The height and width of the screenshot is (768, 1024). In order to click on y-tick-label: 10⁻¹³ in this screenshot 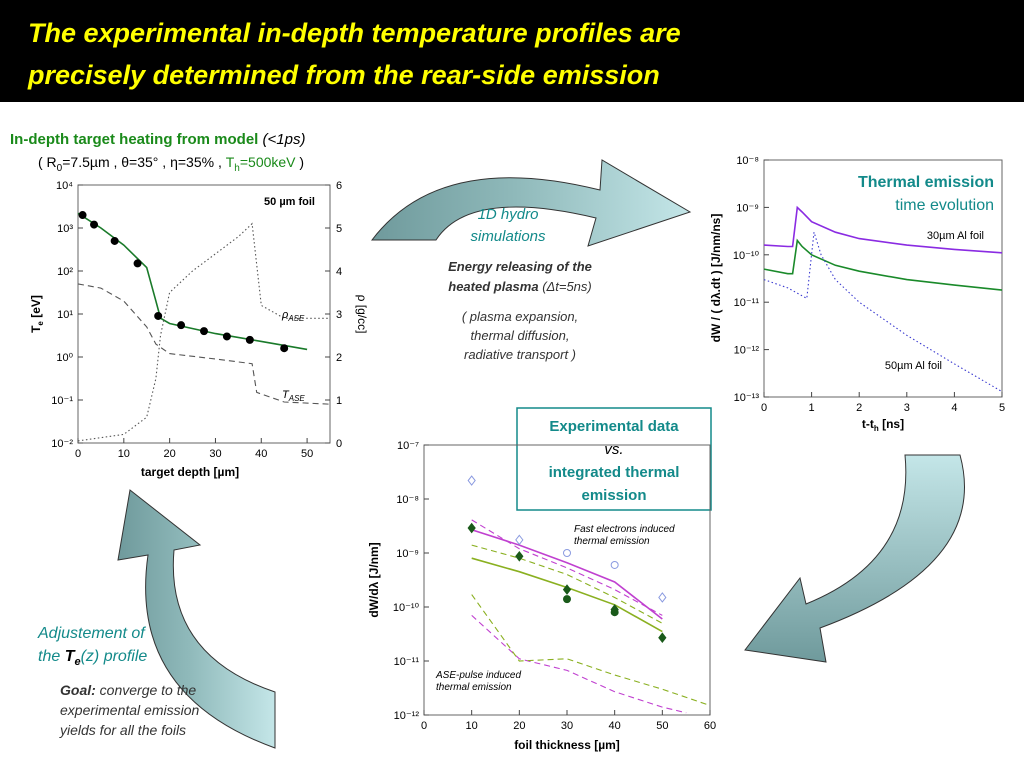, I will do `click(747, 398)`.